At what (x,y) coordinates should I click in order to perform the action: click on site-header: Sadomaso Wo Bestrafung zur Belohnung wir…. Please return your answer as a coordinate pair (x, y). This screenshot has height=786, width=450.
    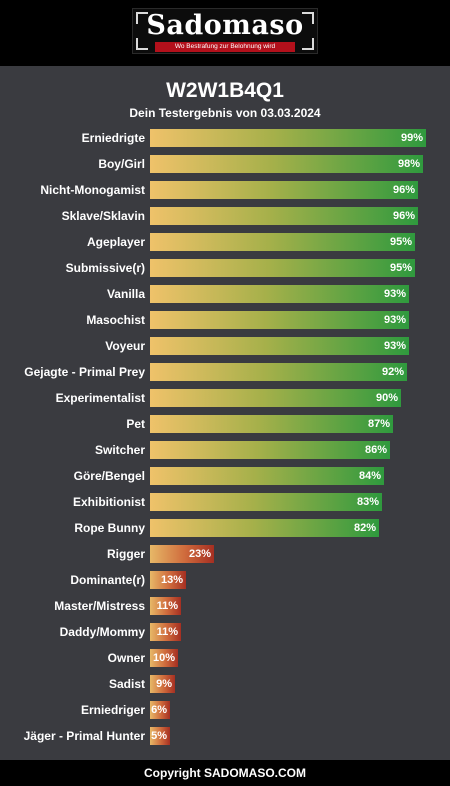
    Looking at the image, I should click on (225, 33).